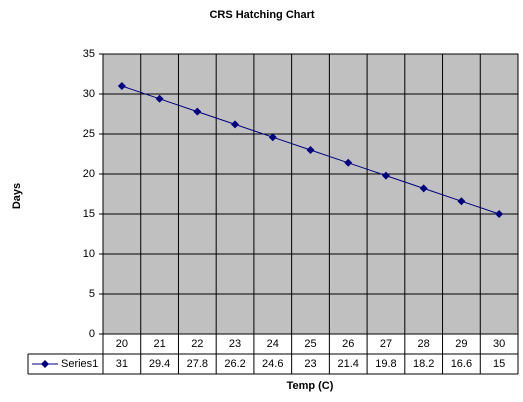 This screenshot has height=402, width=523. What do you see at coordinates (234, 364) in the screenshot?
I see `table-value: 26.2` at bounding box center [234, 364].